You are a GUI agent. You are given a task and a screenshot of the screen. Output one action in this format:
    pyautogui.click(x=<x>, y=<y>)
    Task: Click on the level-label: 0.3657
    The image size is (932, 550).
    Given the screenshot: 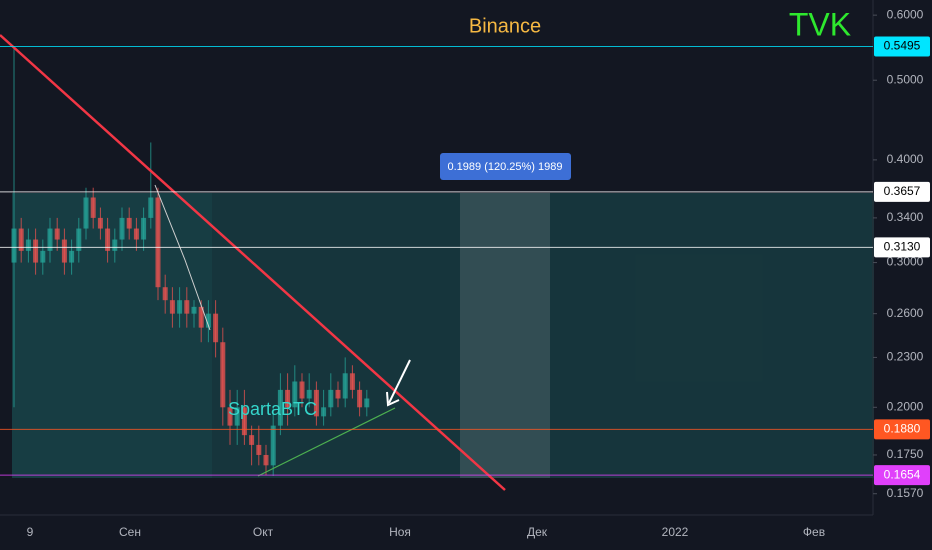 What is the action you would take?
    pyautogui.click(x=902, y=191)
    